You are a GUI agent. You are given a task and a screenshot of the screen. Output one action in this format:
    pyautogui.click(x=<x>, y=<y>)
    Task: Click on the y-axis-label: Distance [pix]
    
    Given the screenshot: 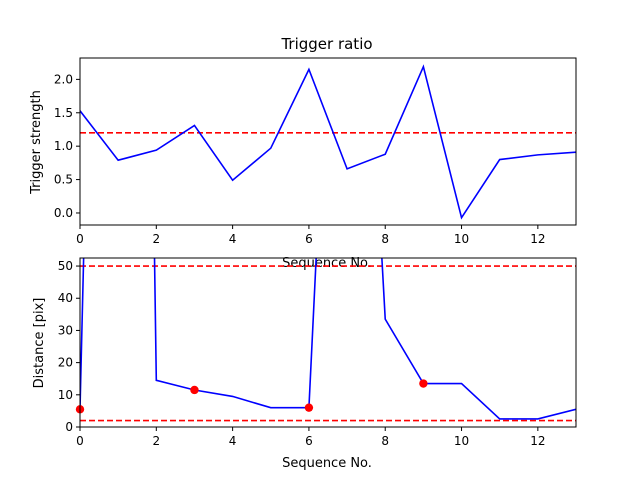 What is the action you would take?
    pyautogui.click(x=39, y=343)
    